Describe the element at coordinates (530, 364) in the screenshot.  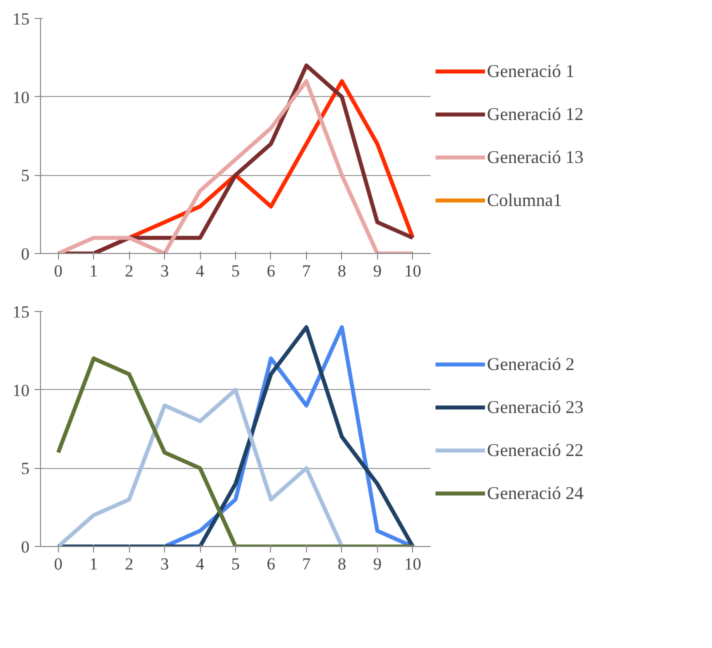
I see `legend-label: Generació 2` at that location.